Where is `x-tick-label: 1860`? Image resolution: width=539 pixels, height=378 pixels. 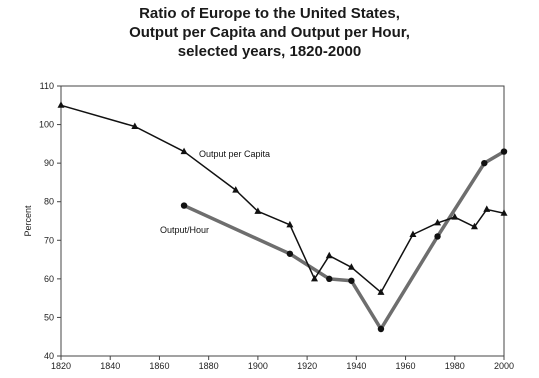
x-tick-label: 1860 is located at coordinates (159, 366).